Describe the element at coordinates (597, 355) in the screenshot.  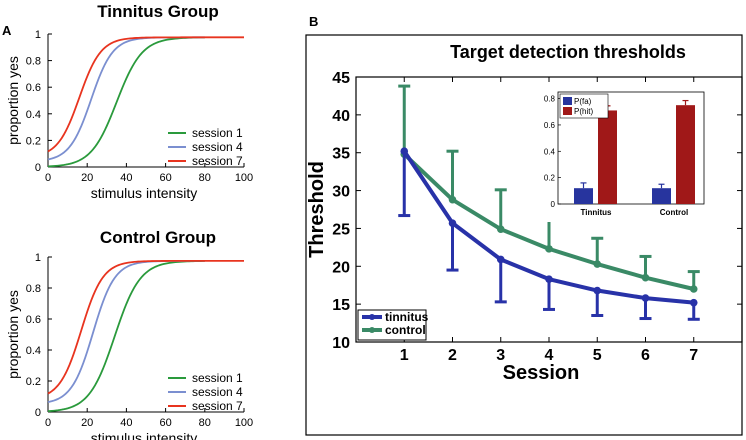
I see `x-tick-label: 5` at that location.